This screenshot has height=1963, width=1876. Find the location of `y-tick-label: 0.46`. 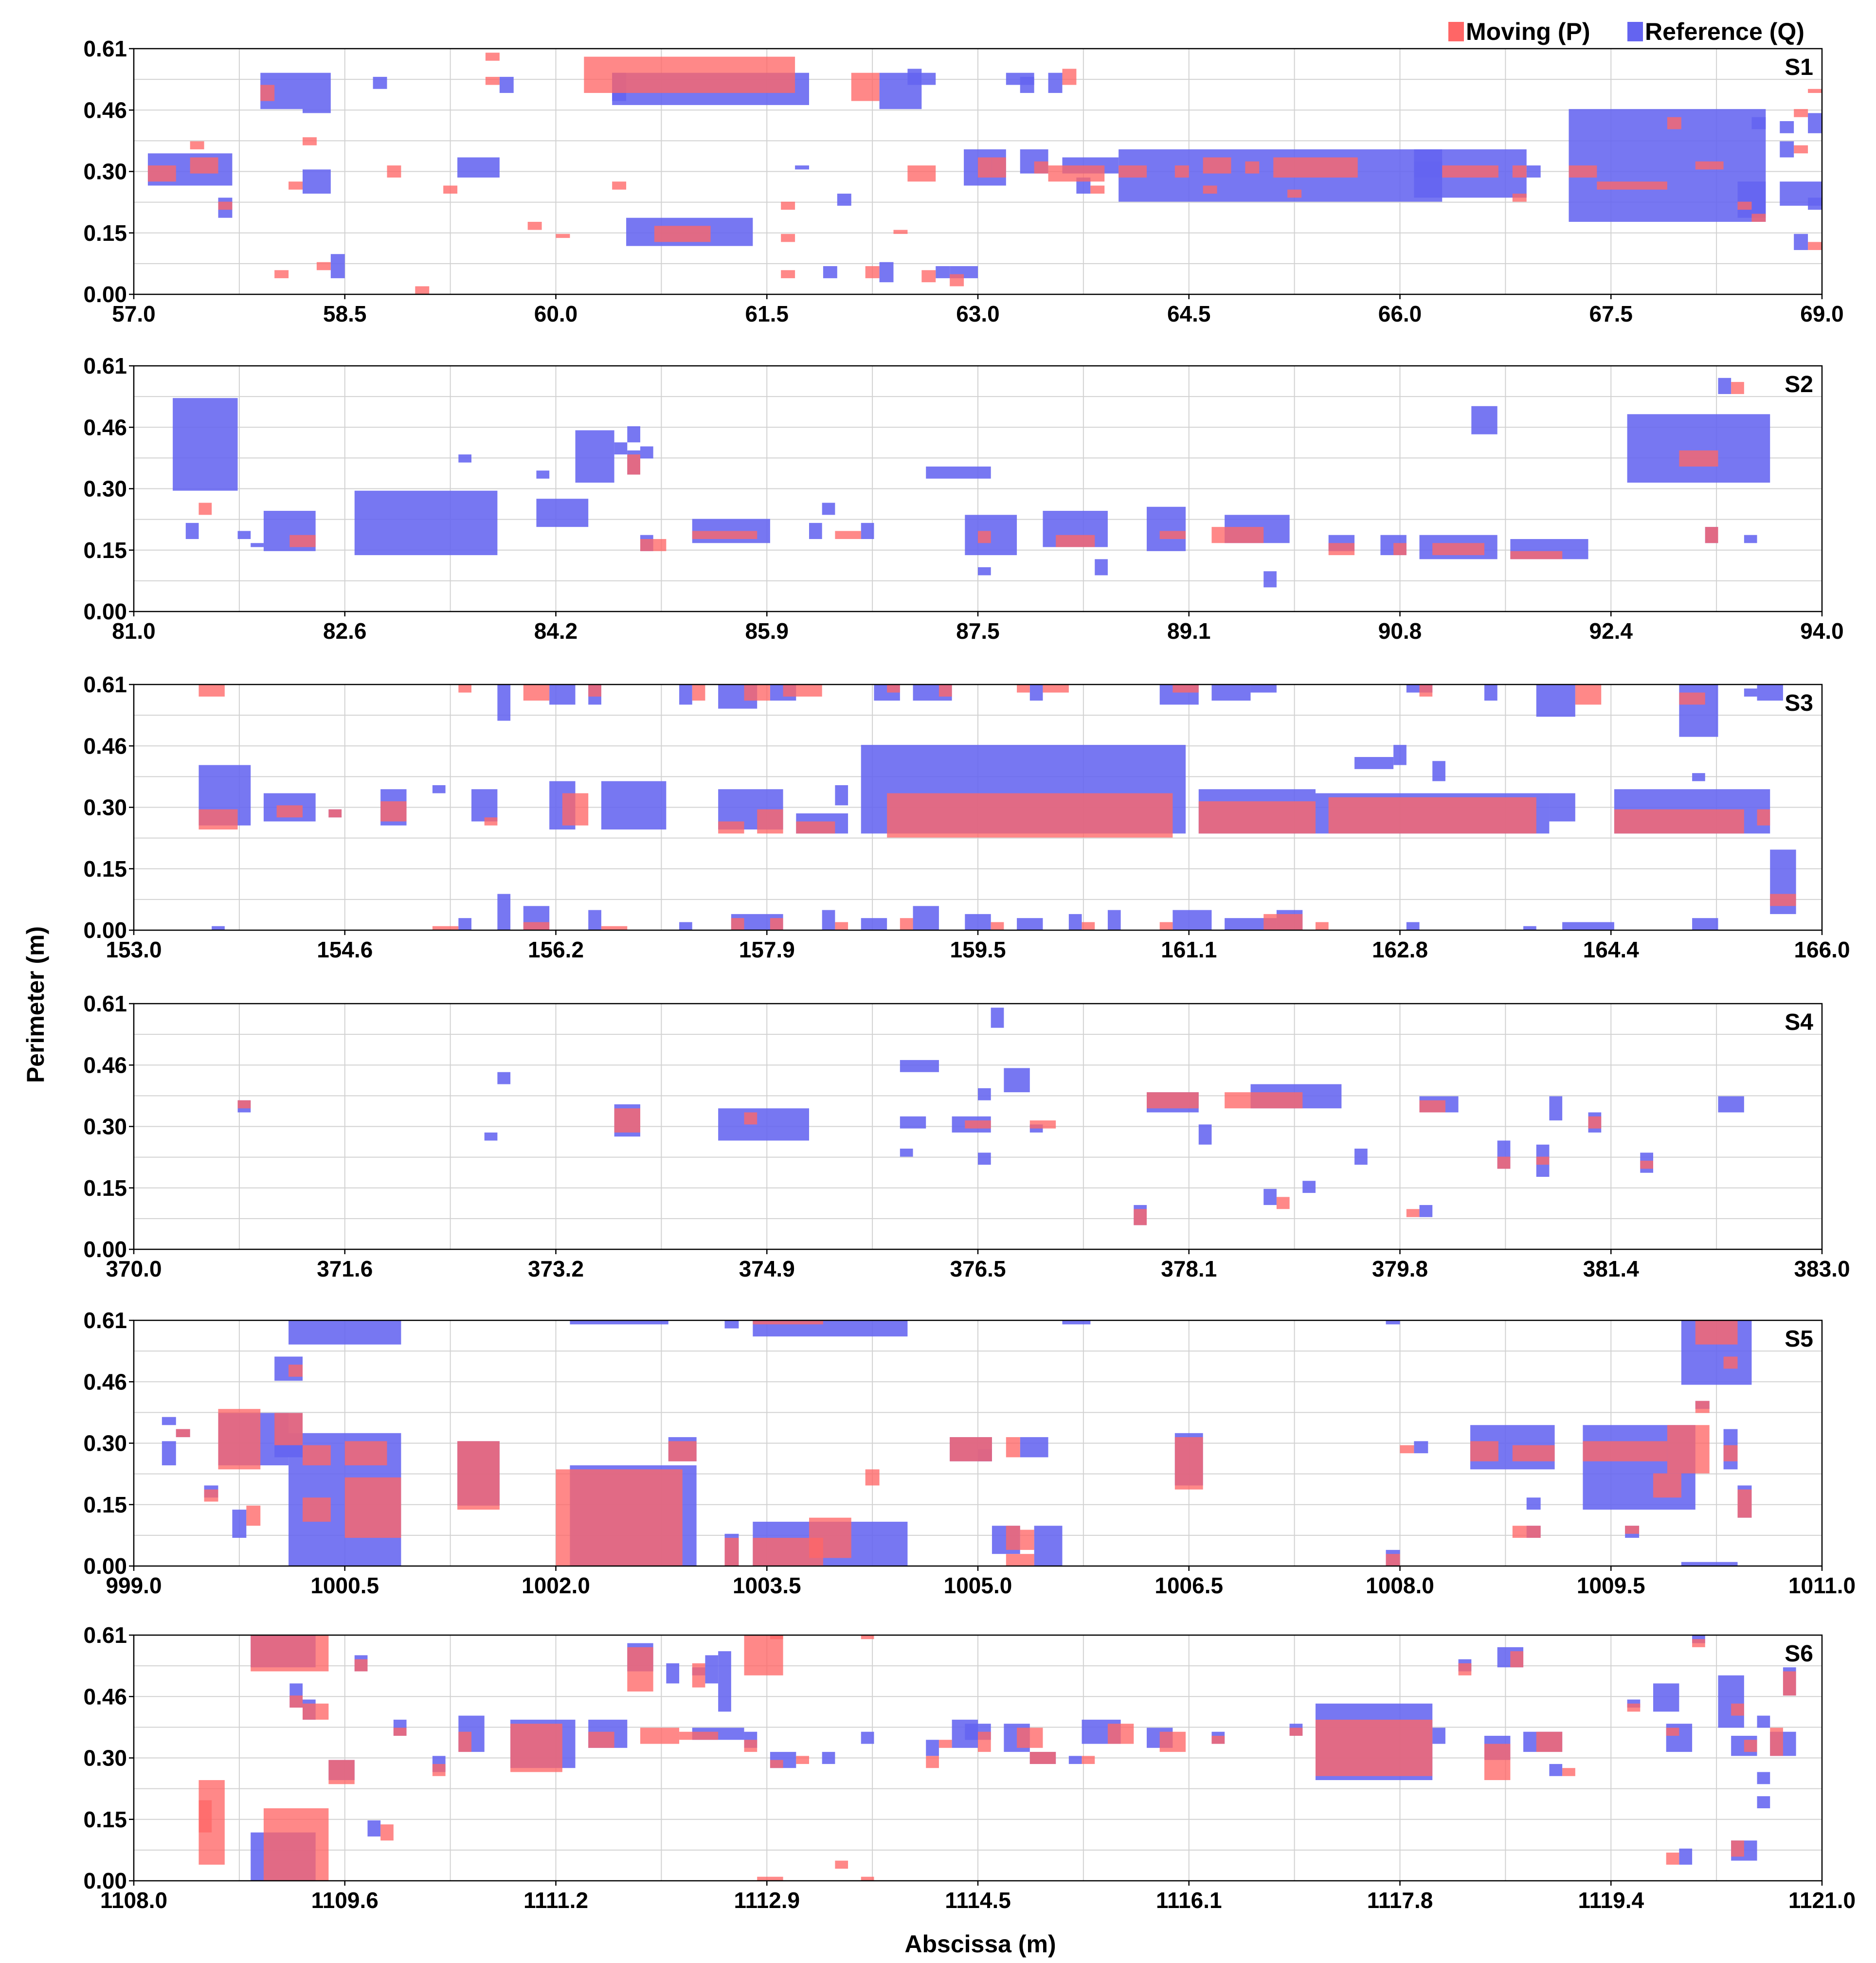

y-tick-label: 0.46 is located at coordinates (105, 1065).